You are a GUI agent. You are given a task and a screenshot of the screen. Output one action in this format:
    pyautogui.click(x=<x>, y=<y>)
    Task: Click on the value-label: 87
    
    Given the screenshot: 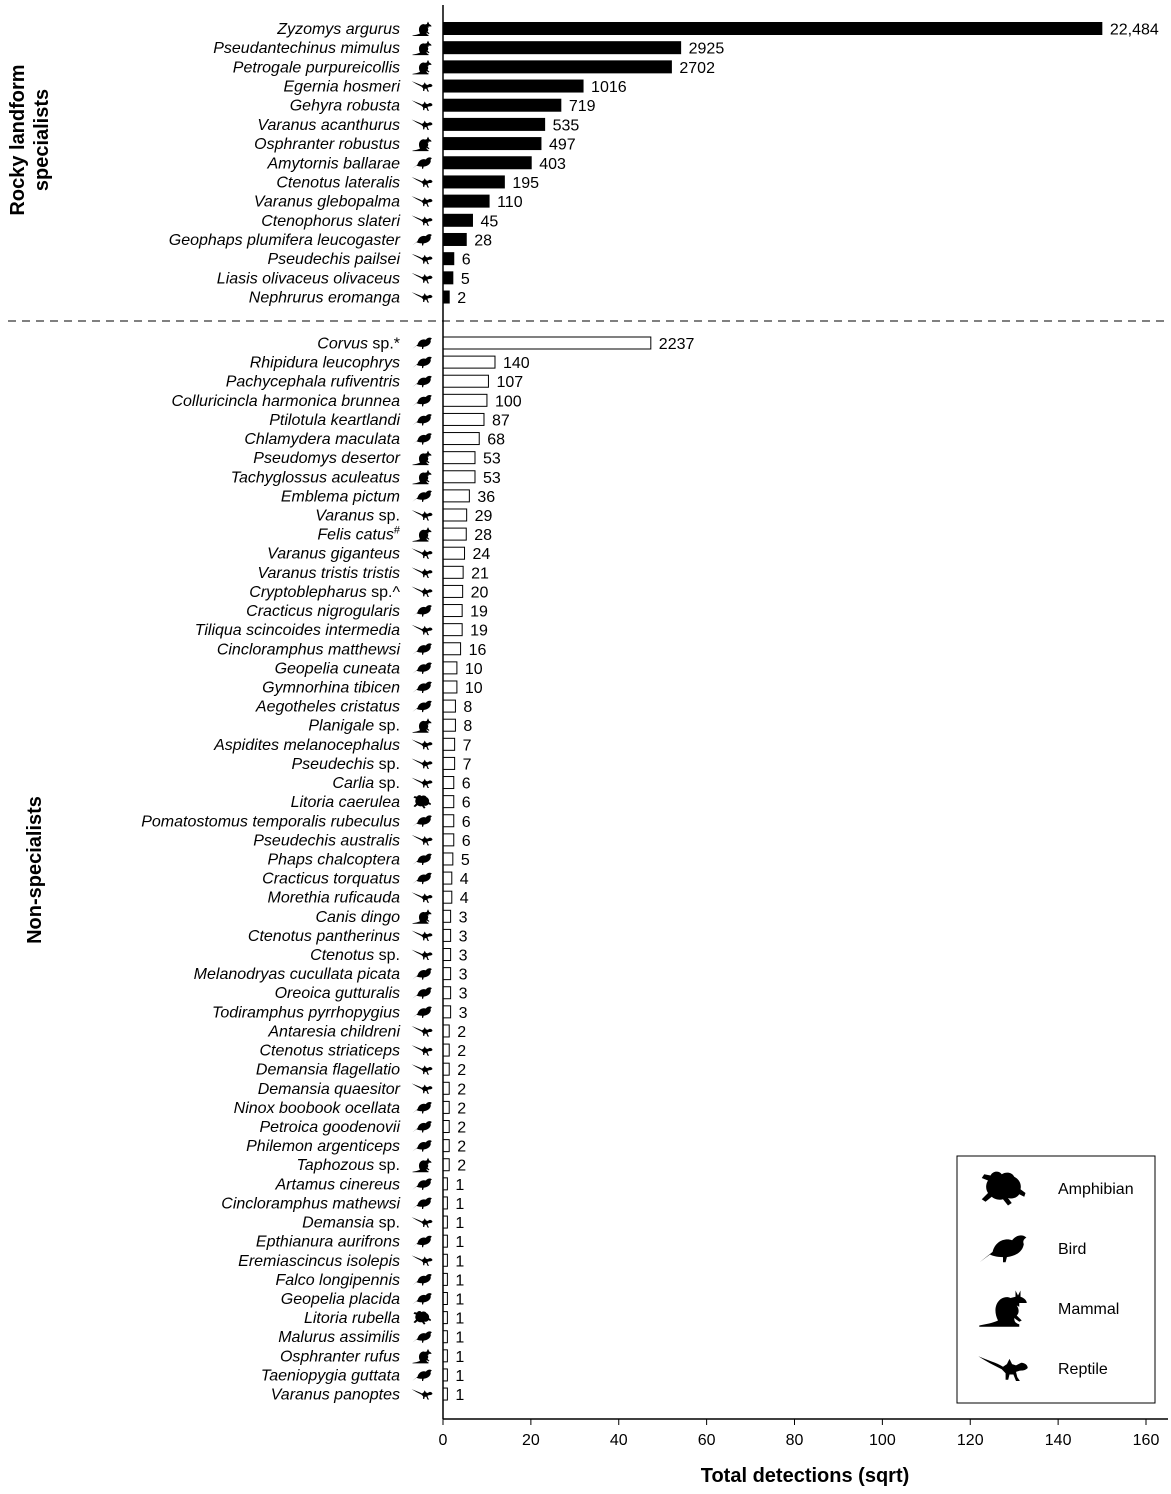 What is the action you would take?
    pyautogui.click(x=501, y=420)
    